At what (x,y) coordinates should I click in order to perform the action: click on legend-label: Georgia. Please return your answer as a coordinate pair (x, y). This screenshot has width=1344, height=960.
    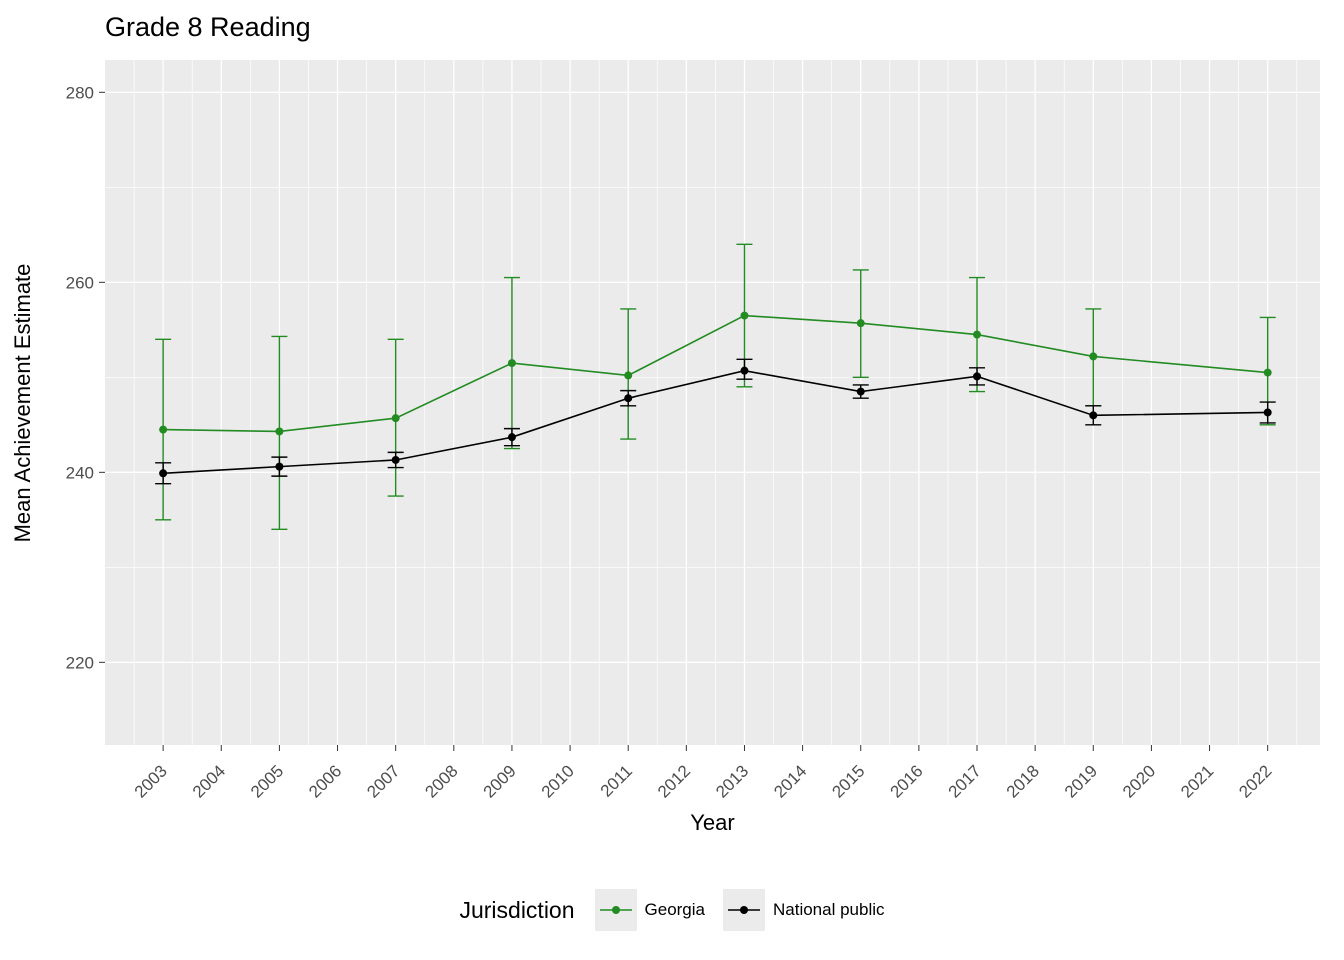
    Looking at the image, I should click on (674, 909).